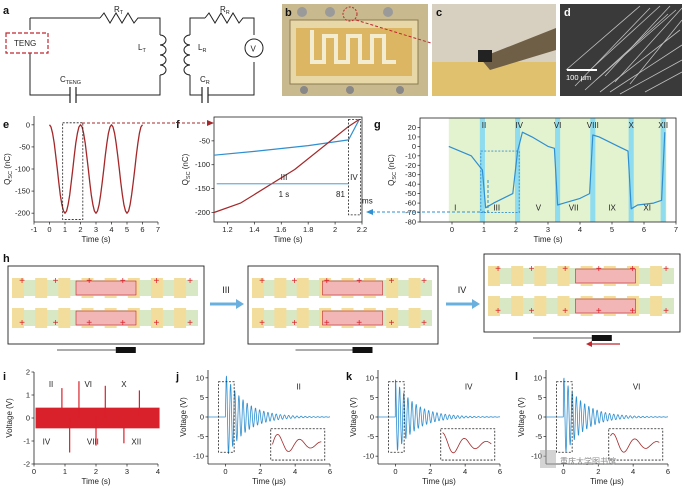 The width and height of the screenshot is (685, 495). Describe the element at coordinates (22, 169) in the screenshot. I see `y-tick-label: -100` at that location.